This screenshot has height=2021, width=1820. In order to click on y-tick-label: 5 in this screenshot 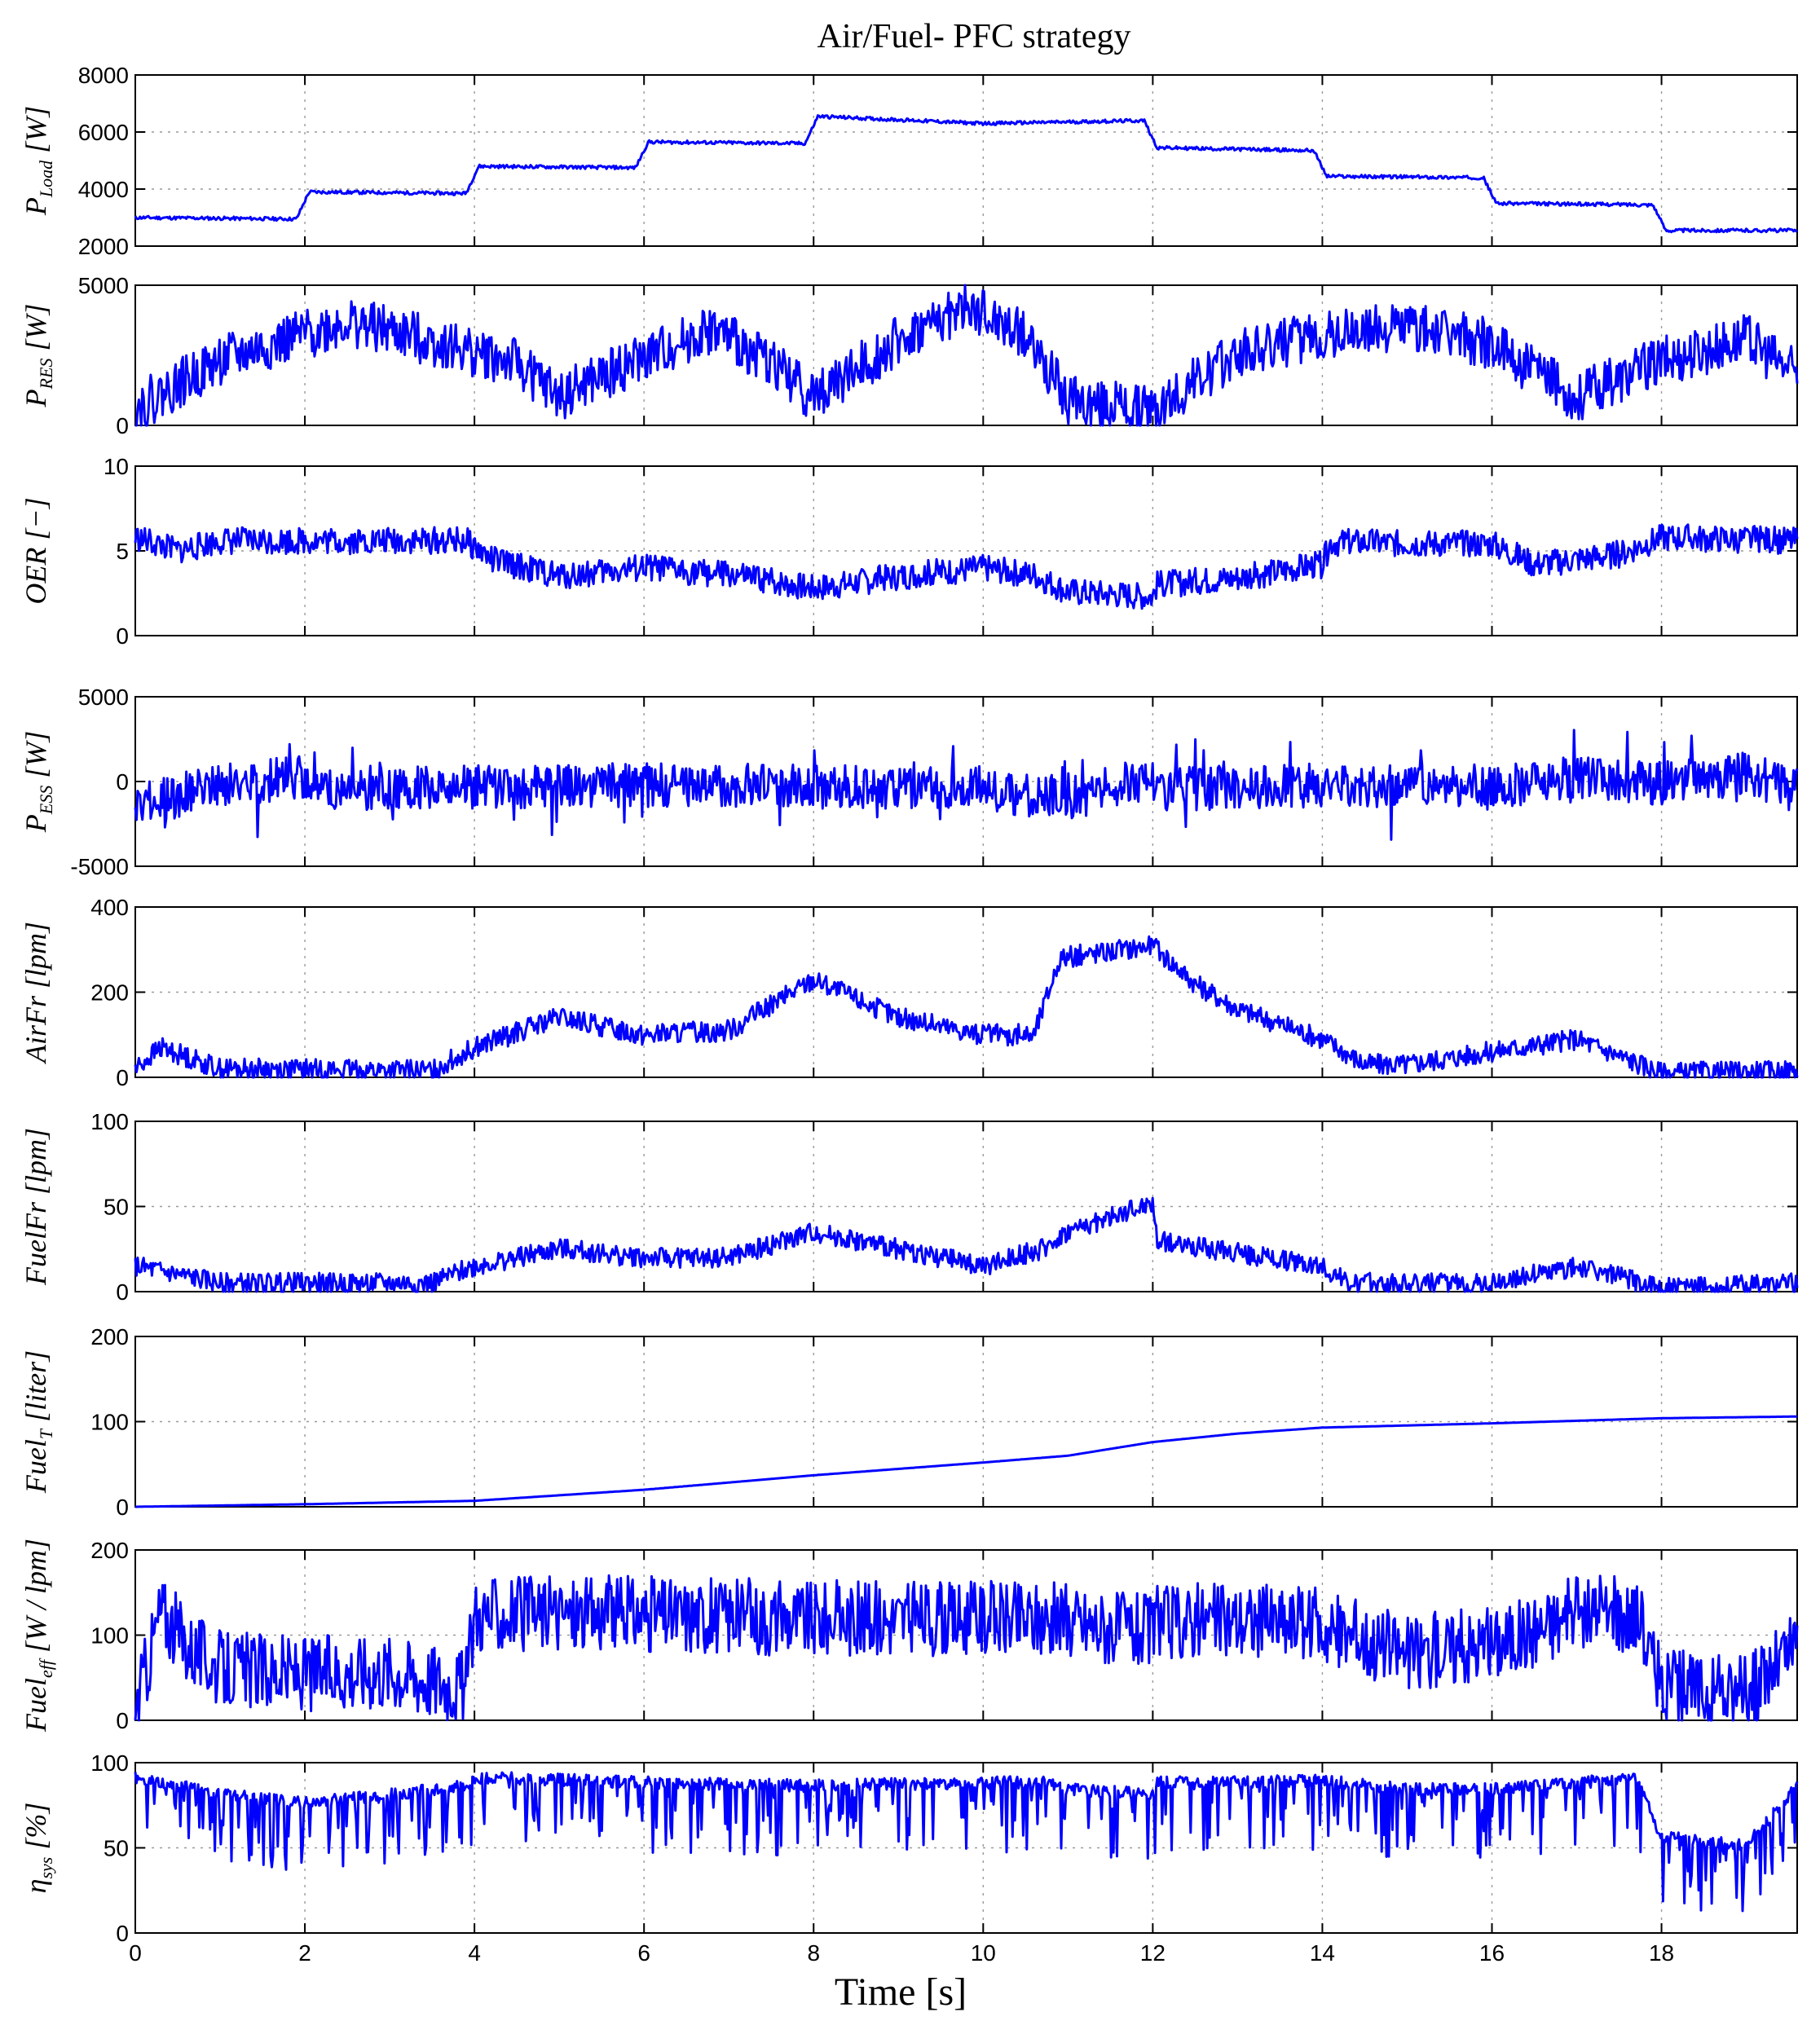, I will do `click(123, 551)`.